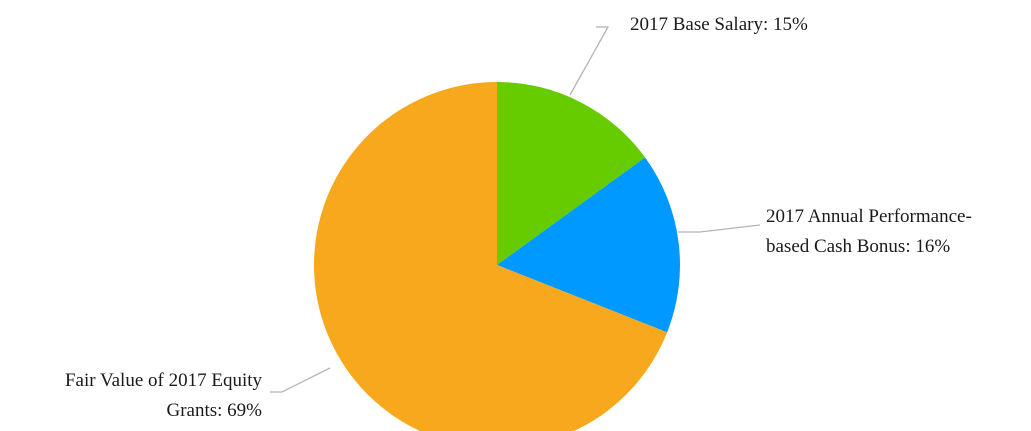 This screenshot has width=1031, height=431. Describe the element at coordinates (858, 246) in the screenshot. I see `slice-label-2-line-2: based Cash Bonus: 16%` at that location.